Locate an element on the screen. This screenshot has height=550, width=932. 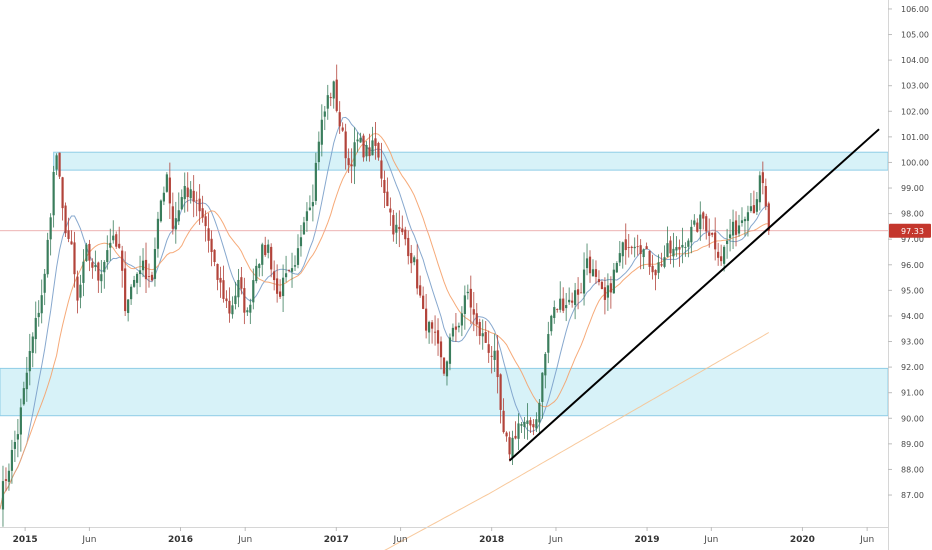
price-tick-label: 106.00 is located at coordinates (915, 9).